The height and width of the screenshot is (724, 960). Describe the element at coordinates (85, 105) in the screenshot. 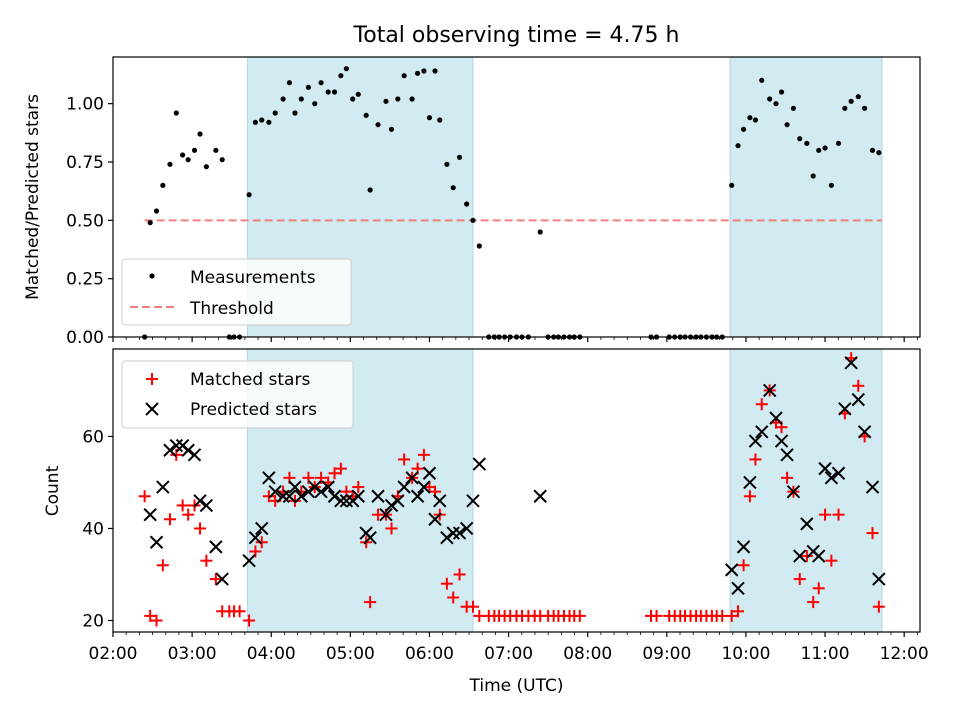

I see `top-y-tick-label: 1.00` at that location.